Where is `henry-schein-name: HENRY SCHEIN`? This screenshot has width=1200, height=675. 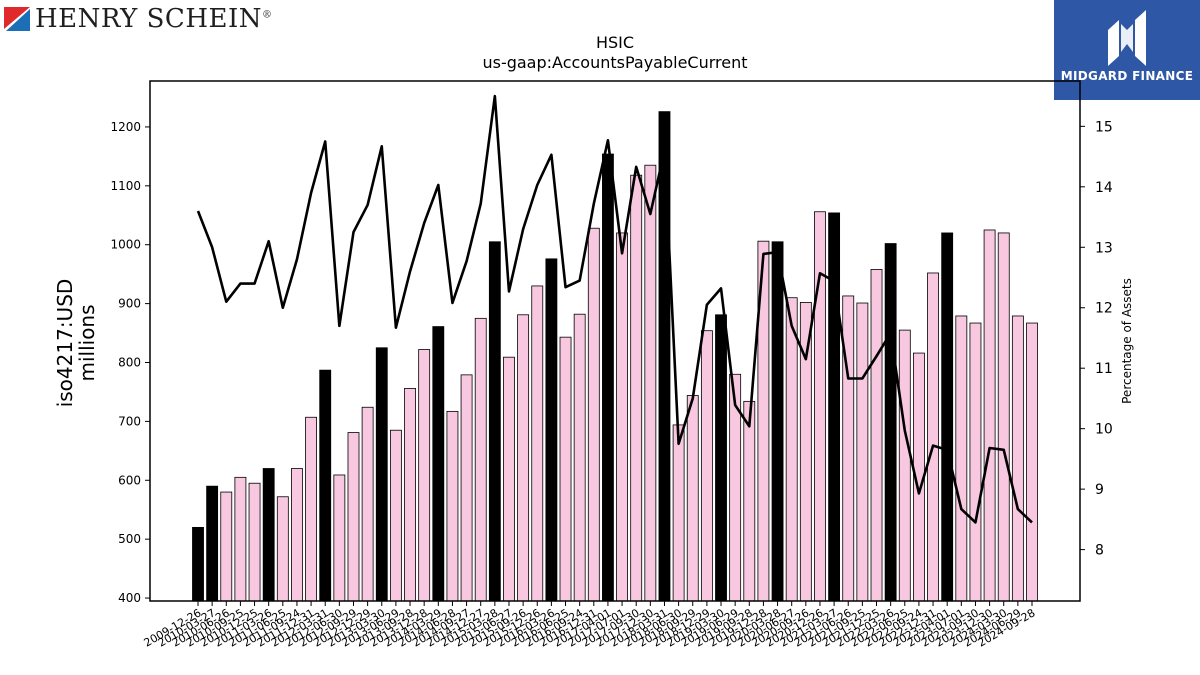 henry-schein-name: HENRY SCHEIN is located at coordinates (148, 19).